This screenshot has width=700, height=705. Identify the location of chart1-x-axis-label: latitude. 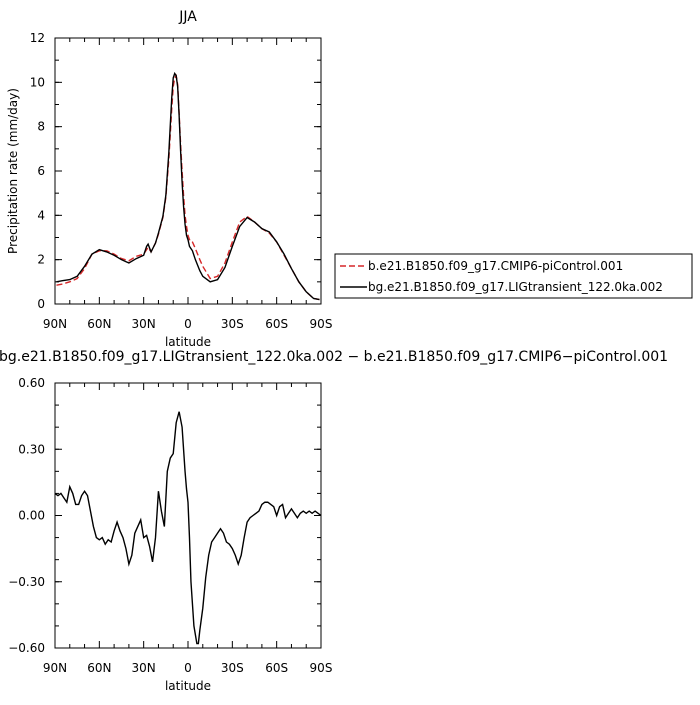
(188, 342).